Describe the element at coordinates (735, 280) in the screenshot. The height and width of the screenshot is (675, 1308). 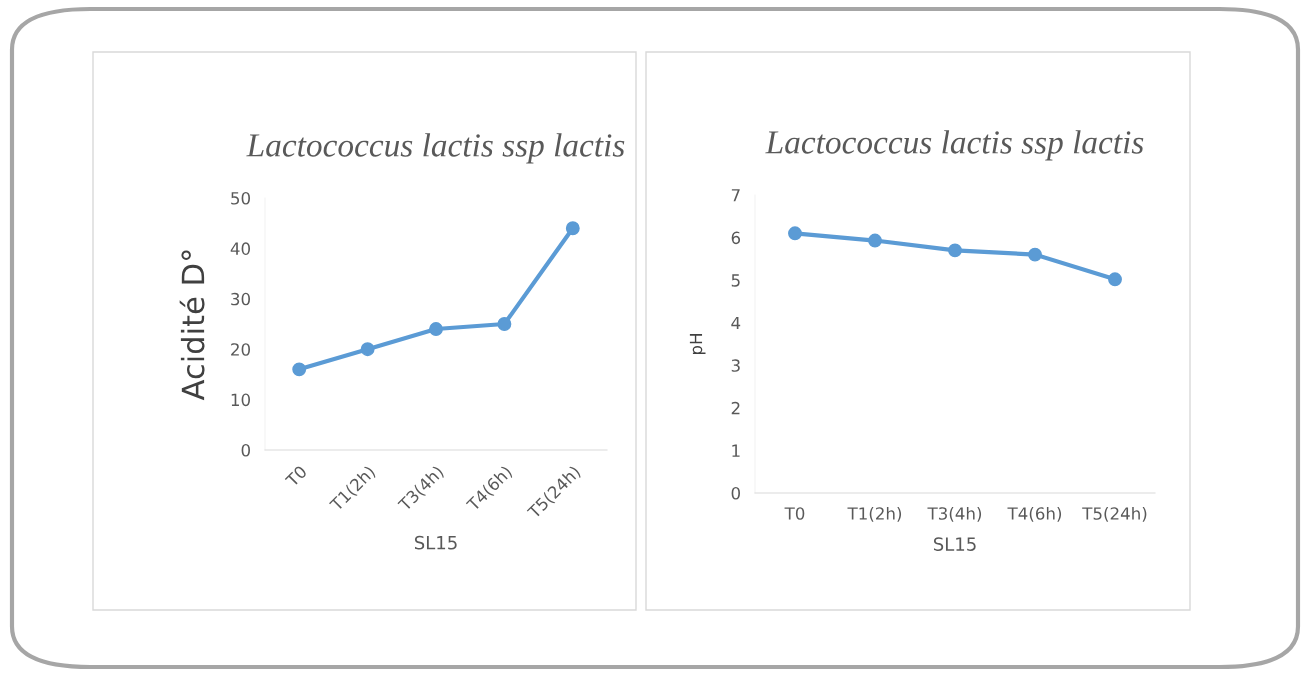
I see `y-tick-label: 5` at that location.